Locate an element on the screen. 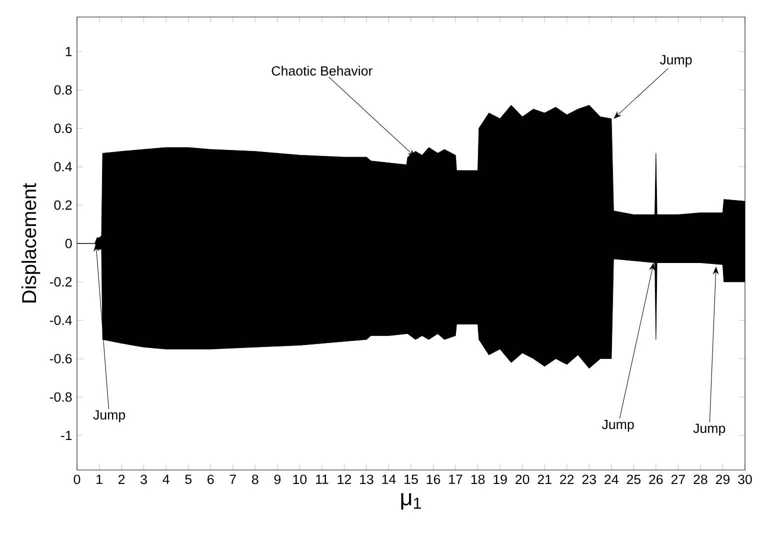  y-tick-label: -0.6 is located at coordinates (61, 359).